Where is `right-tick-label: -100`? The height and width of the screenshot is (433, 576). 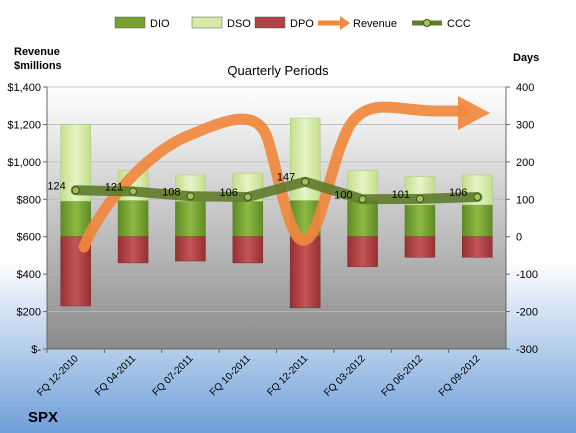
right-tick-label: -100 is located at coordinates (527, 275).